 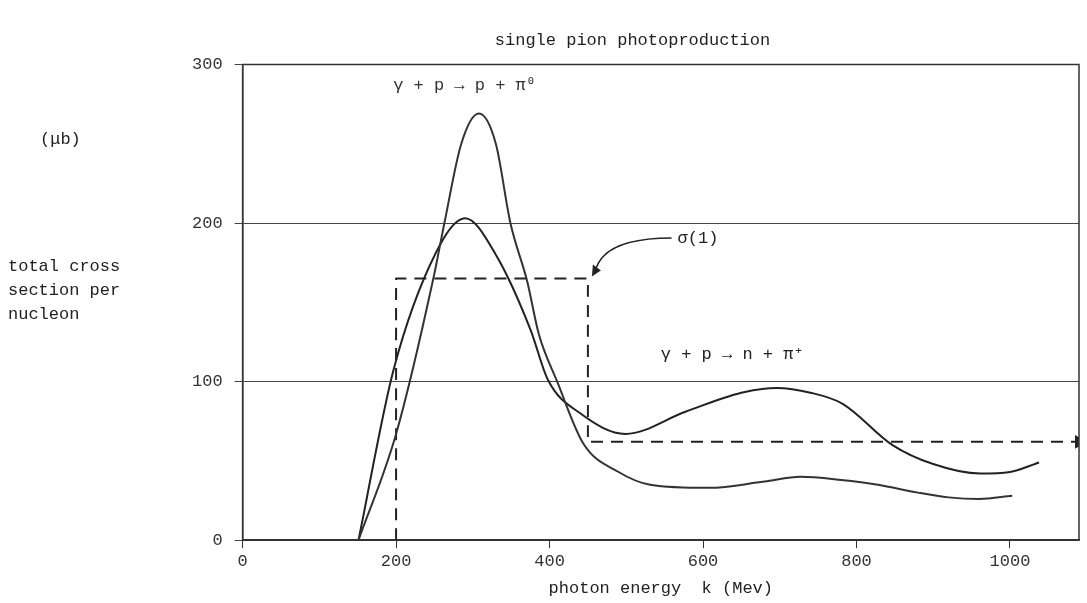 What do you see at coordinates (698, 238) in the screenshot?
I see `text: σ(1)` at bounding box center [698, 238].